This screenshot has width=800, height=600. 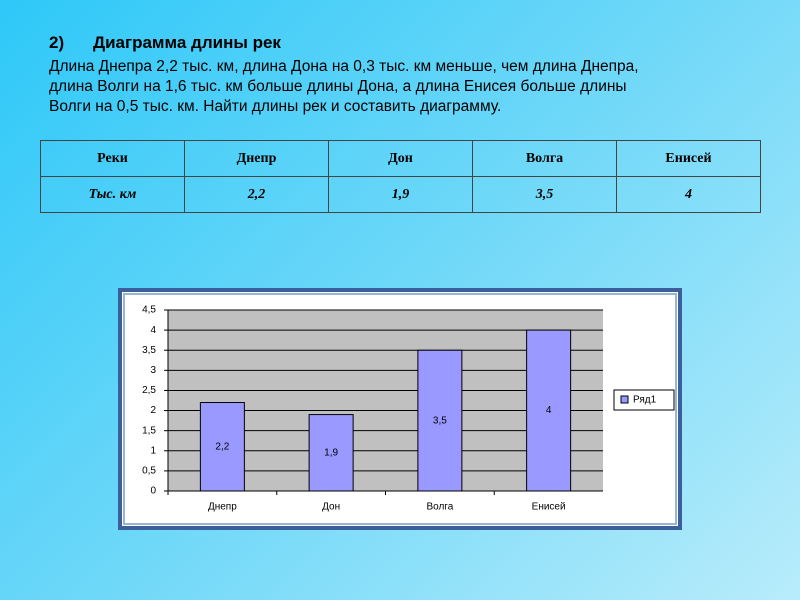 I want to click on y-tick-label: 1,5, so click(x=149, y=430).